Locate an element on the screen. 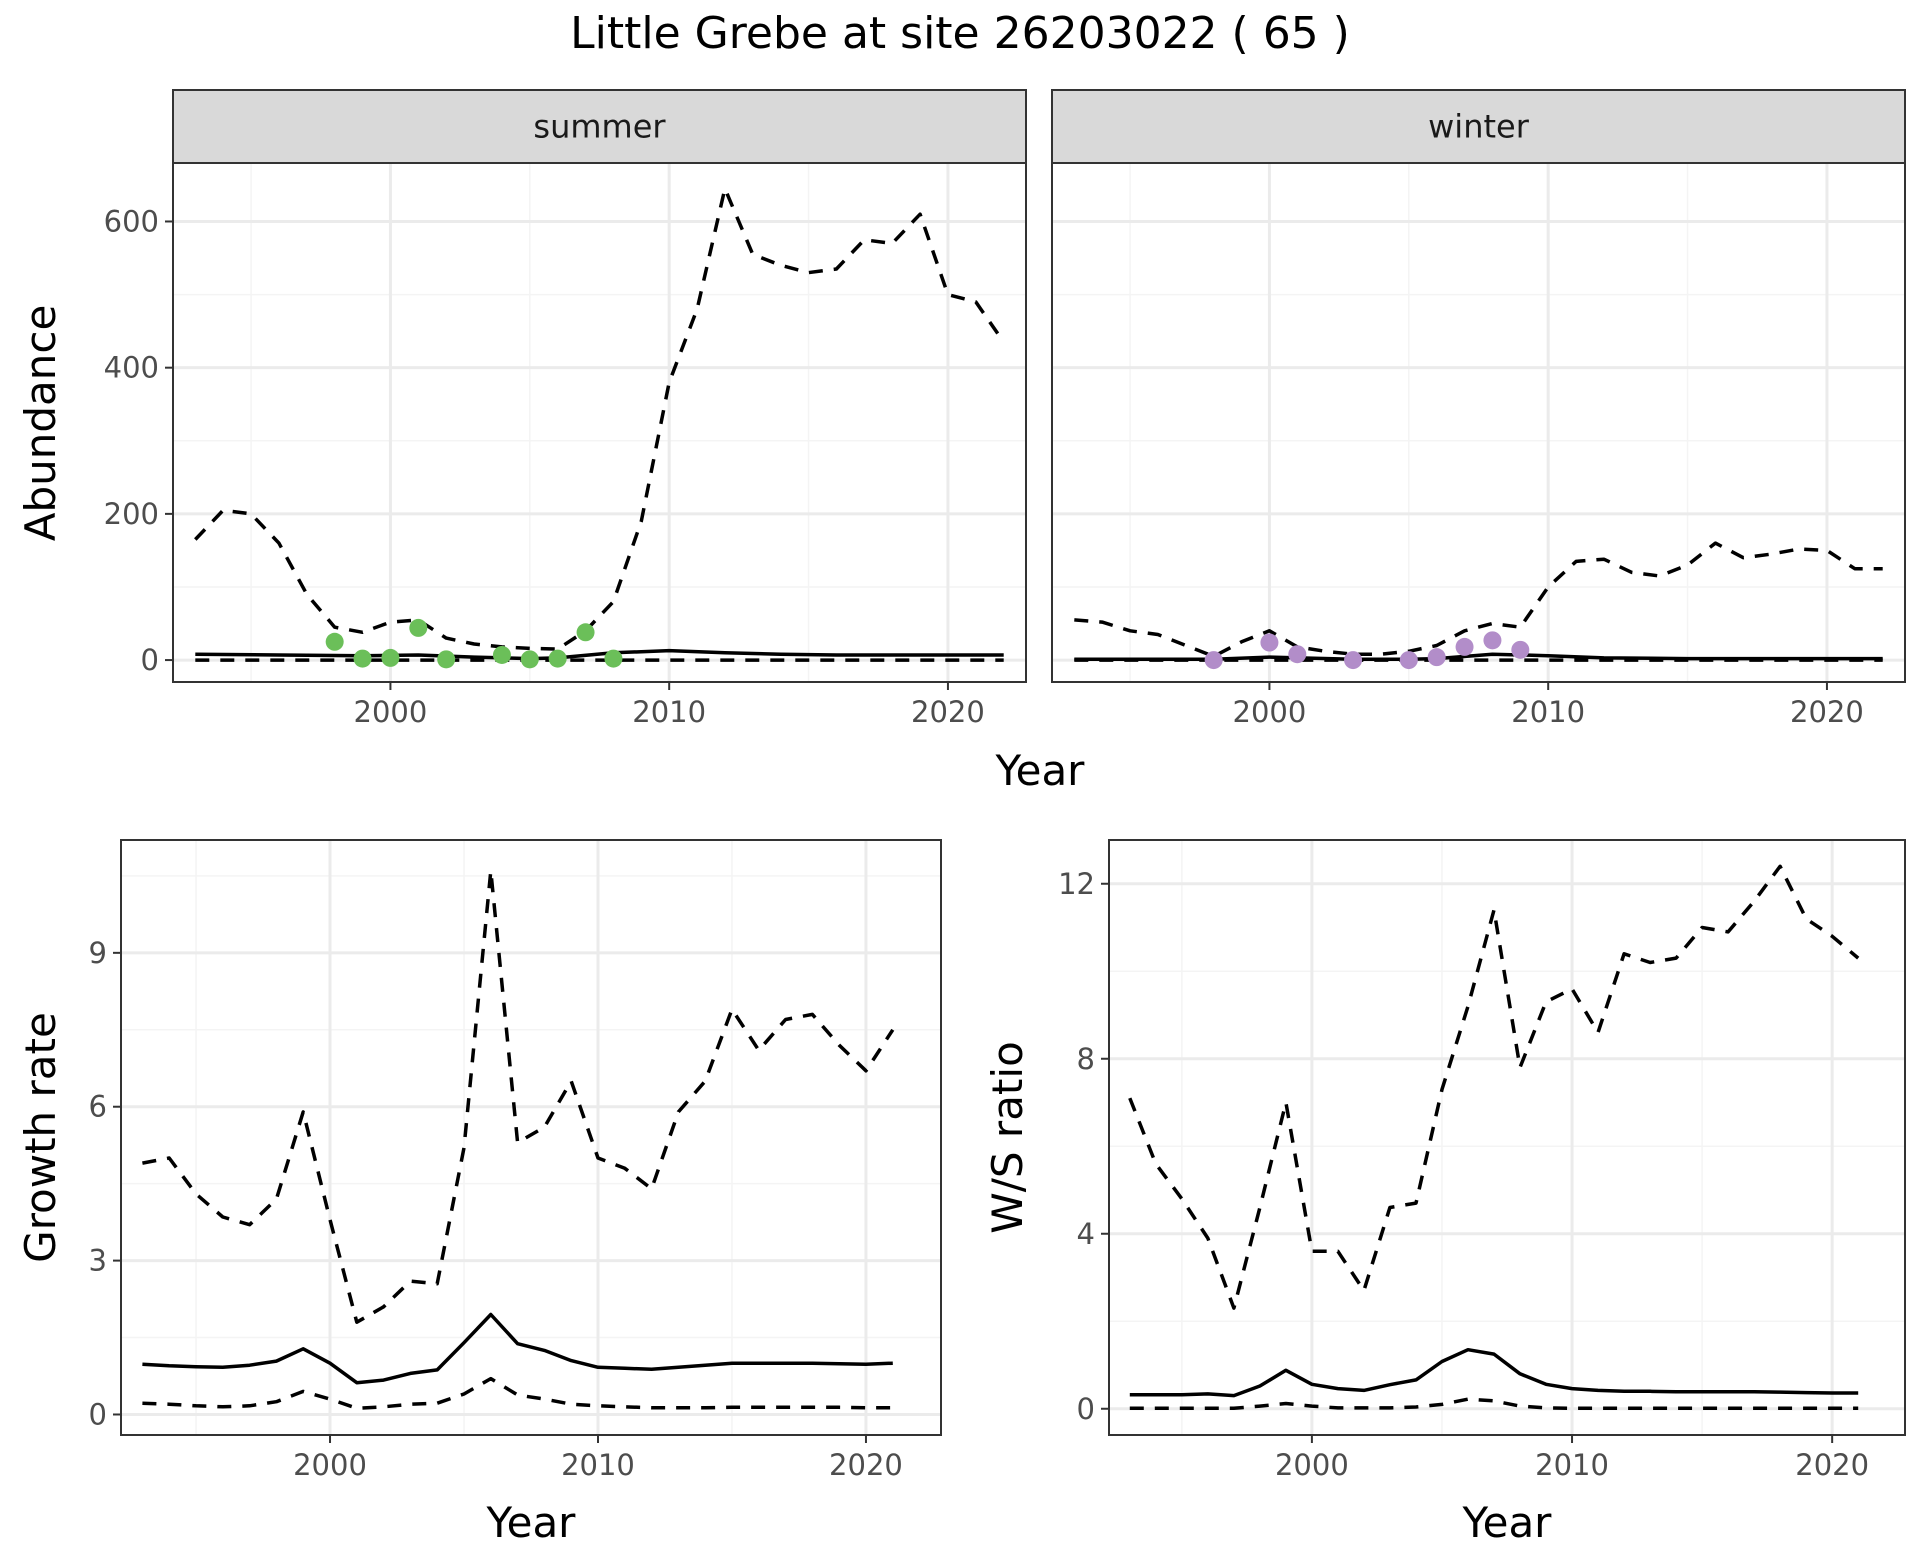 The height and width of the screenshot is (1560, 1920). abundance-summer-x-tick-label: 2000 is located at coordinates (391, 712).